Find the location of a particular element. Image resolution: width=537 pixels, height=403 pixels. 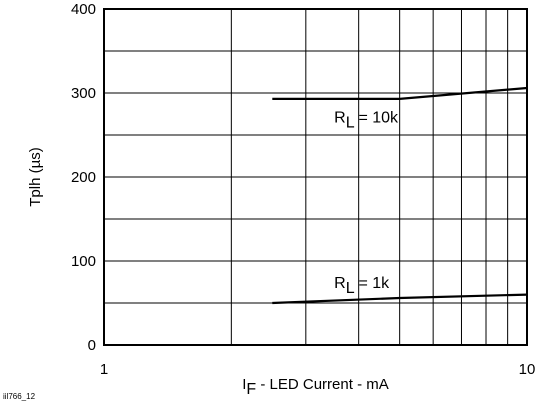

y-axis-label: Tplh (µs) is located at coordinates (35, 176).